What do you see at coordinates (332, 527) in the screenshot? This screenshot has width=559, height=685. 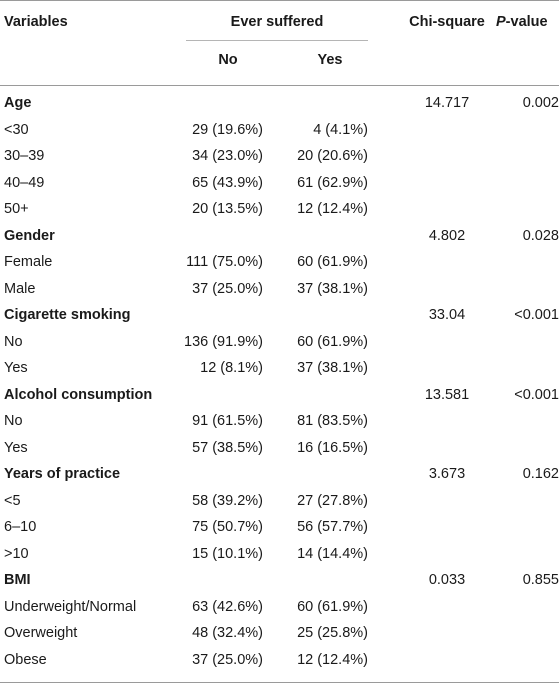 I see `count-yes: 56 (57.7%)` at bounding box center [332, 527].